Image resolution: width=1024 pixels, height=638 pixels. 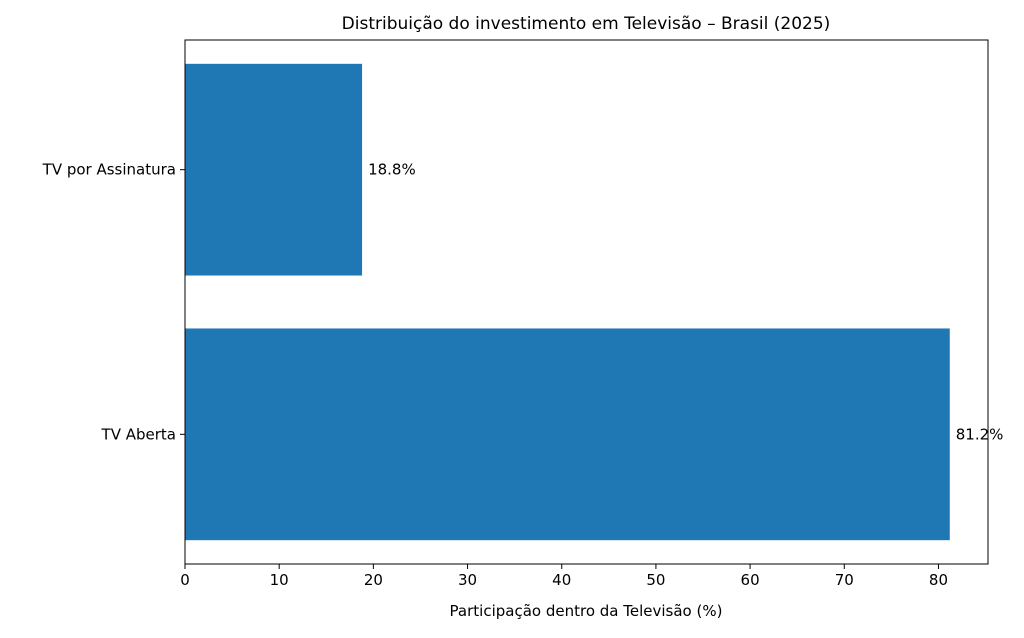 I want to click on x-tick-label: 0, so click(x=185, y=580).